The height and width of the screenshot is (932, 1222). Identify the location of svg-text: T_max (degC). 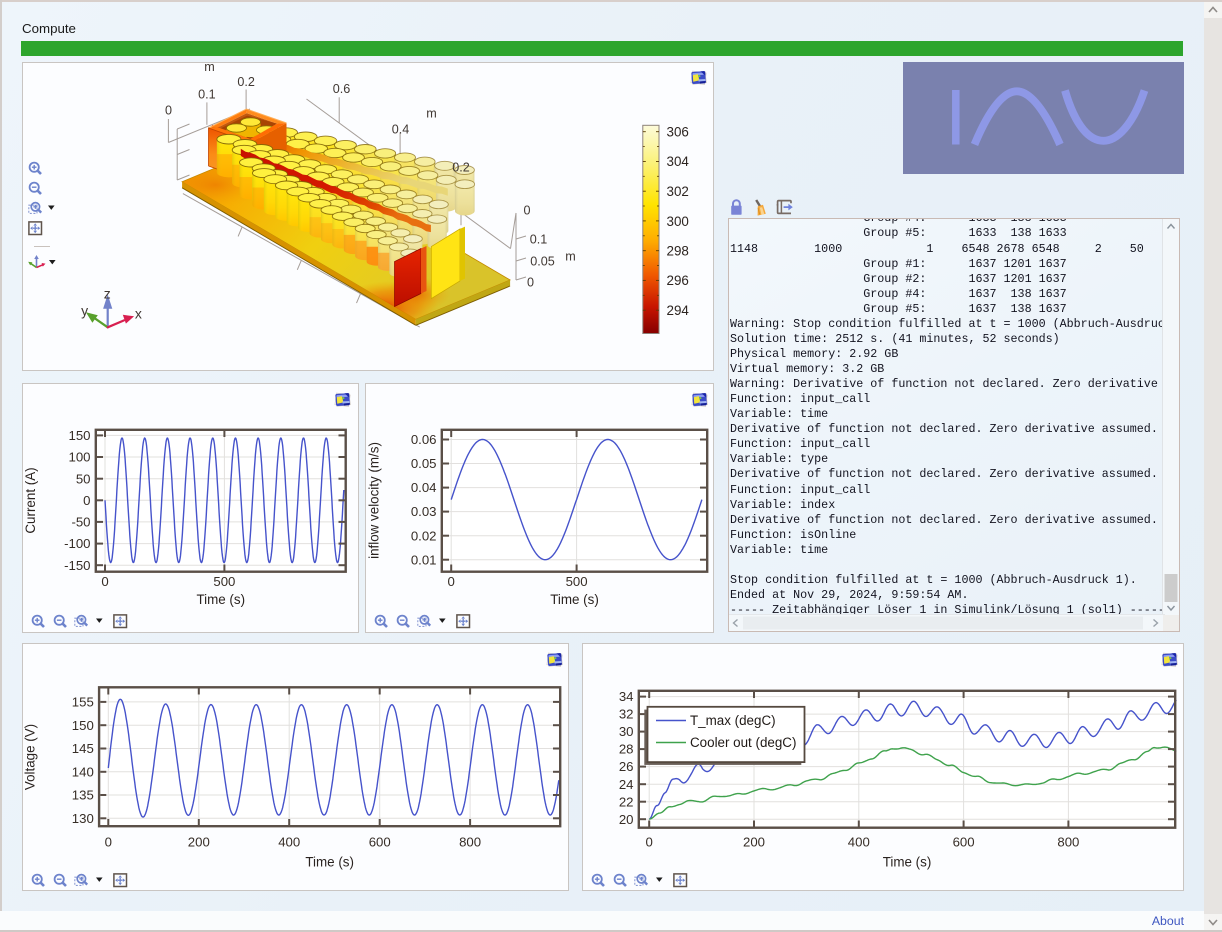
(733, 720).